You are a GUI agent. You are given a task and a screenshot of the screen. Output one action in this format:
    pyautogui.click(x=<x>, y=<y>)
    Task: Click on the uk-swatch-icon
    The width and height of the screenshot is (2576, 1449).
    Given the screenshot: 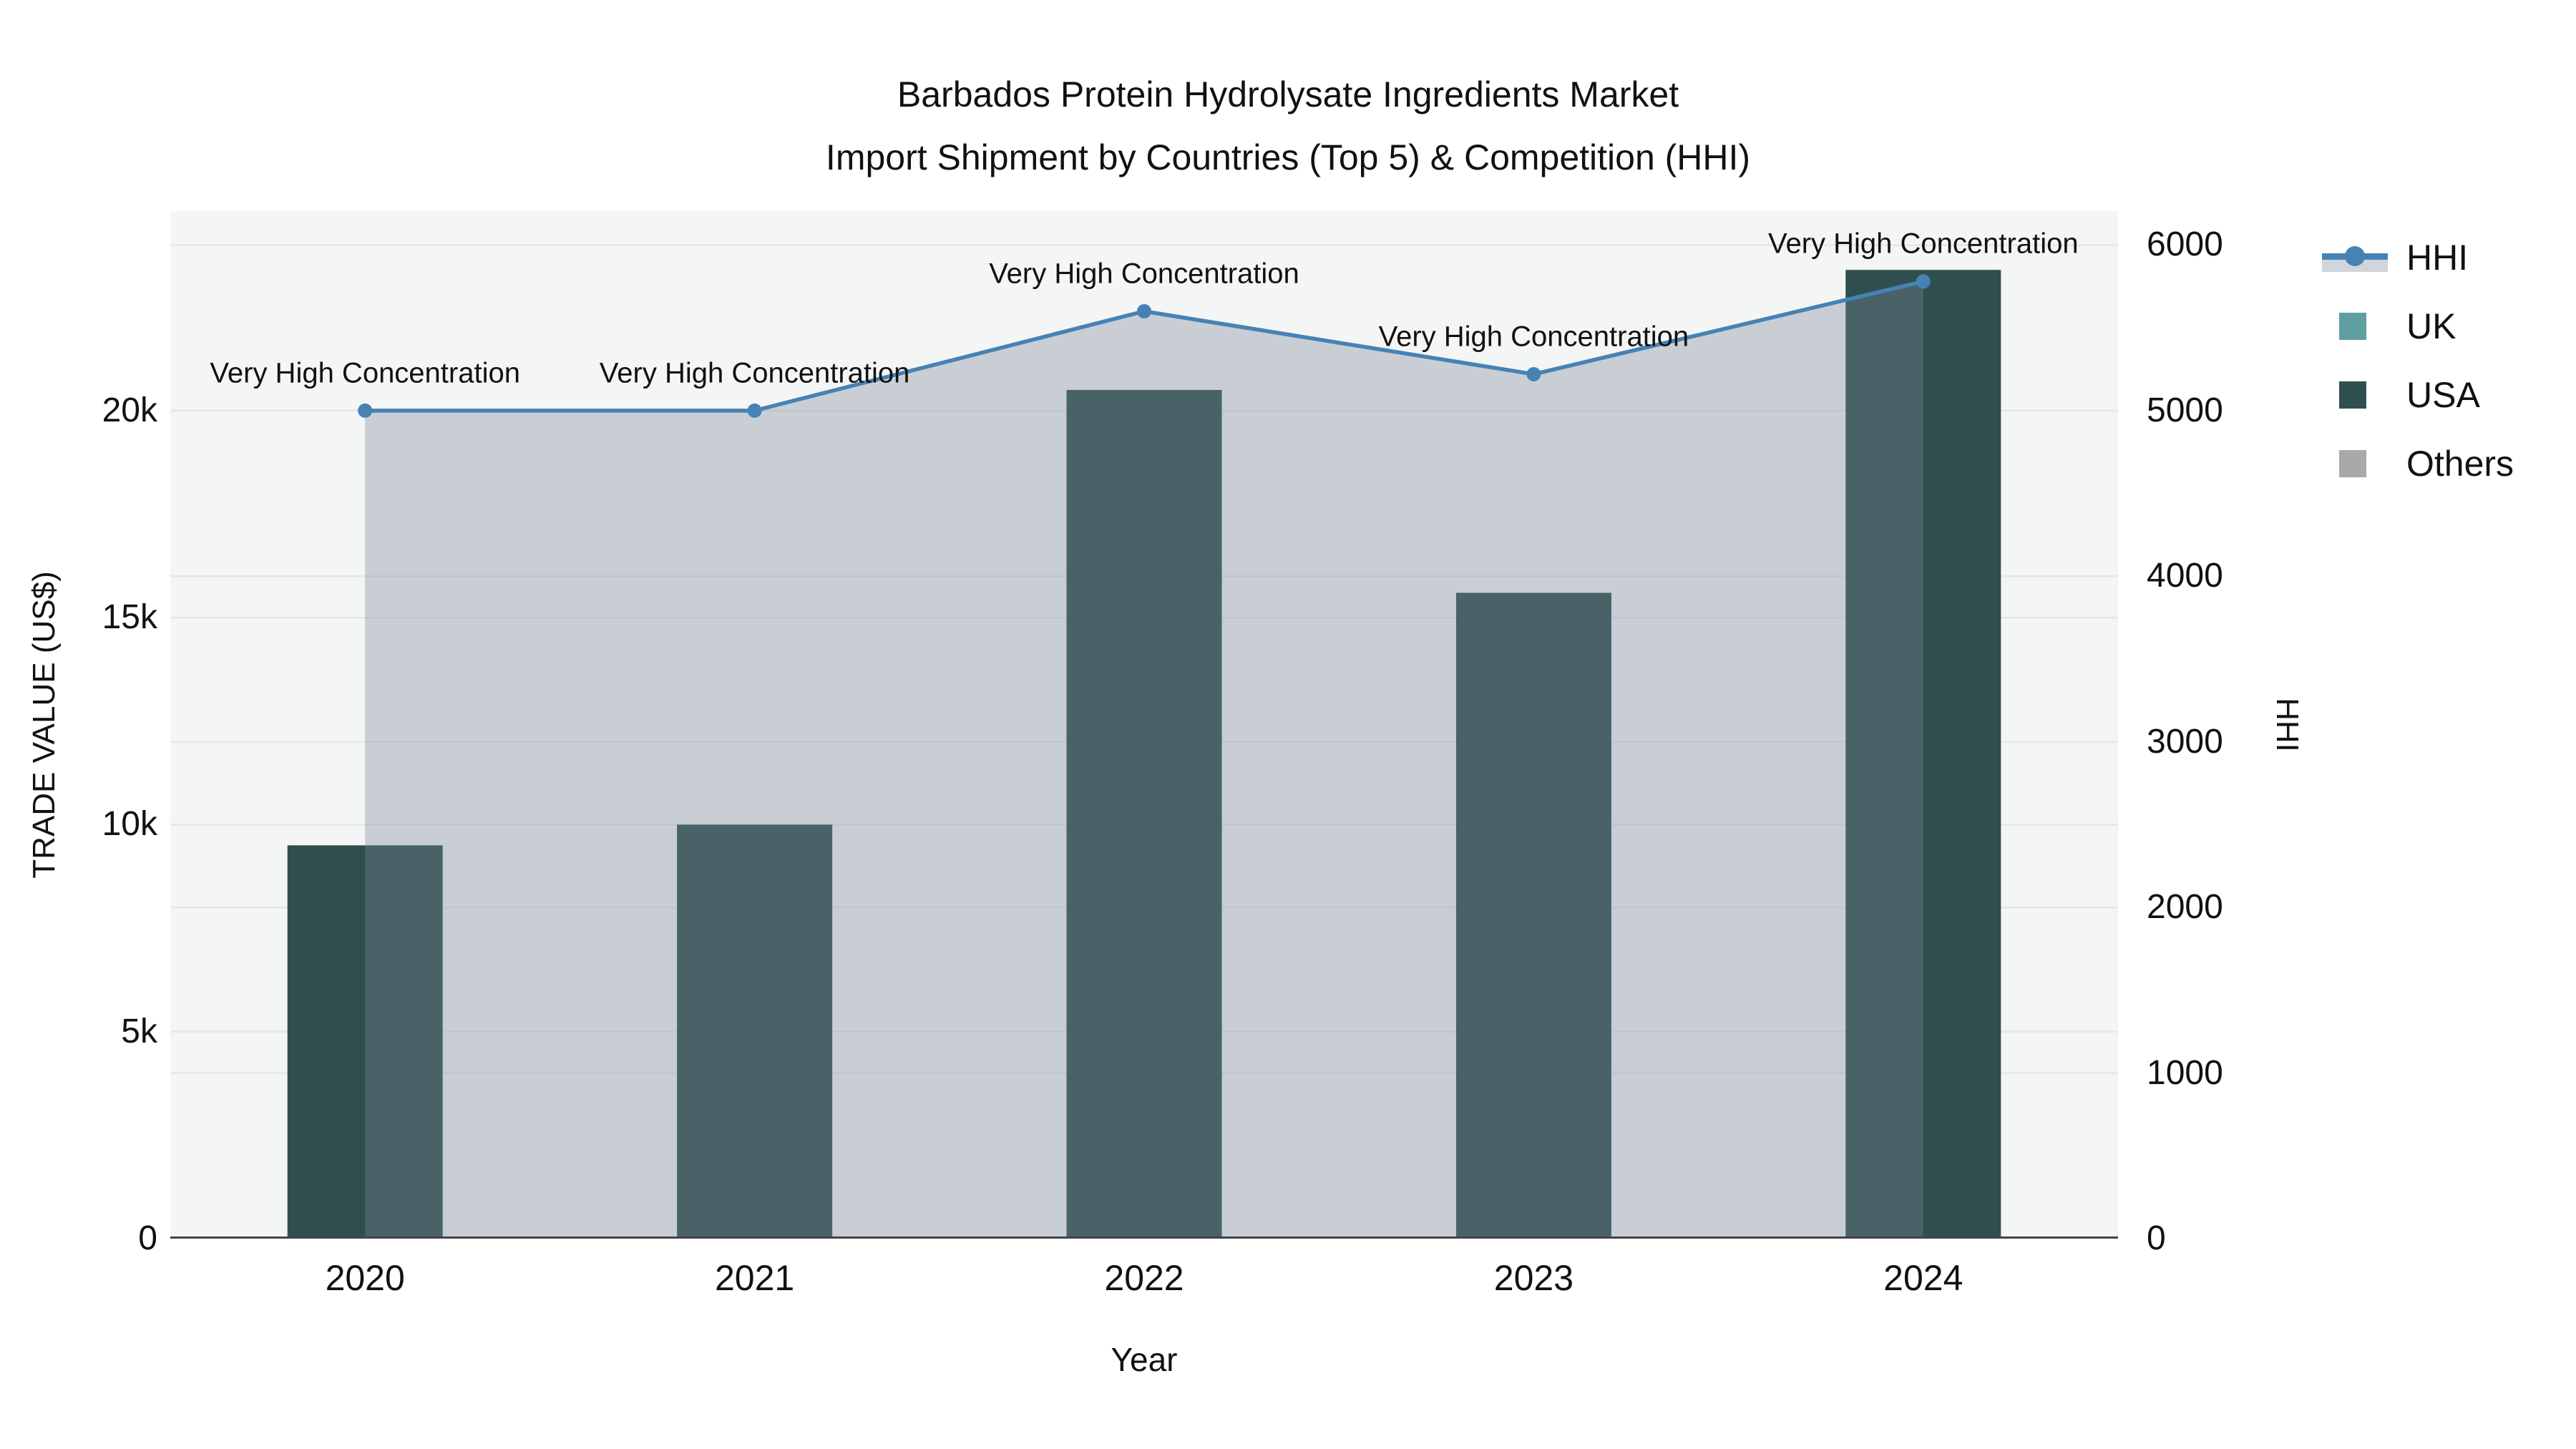 What is the action you would take?
    pyautogui.click(x=2358, y=326)
    